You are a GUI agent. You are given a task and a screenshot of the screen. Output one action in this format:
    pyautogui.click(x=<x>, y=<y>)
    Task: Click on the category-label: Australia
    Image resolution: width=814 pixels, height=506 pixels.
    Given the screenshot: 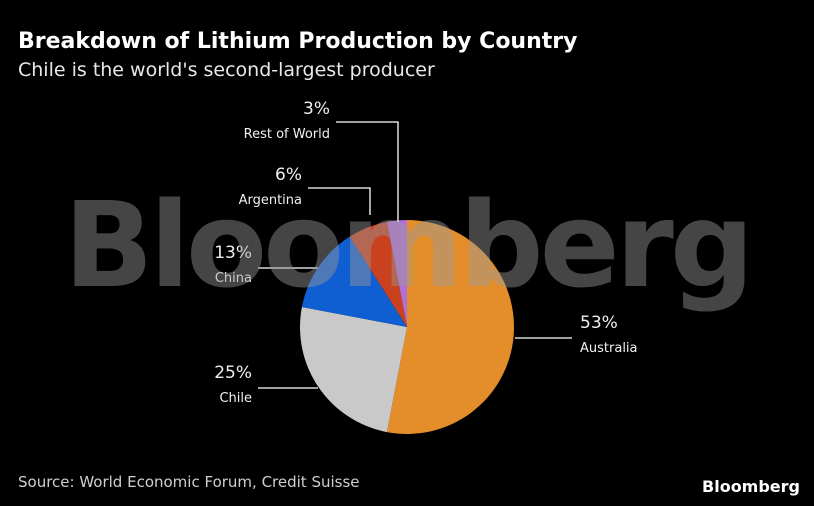 What is the action you would take?
    pyautogui.click(x=609, y=348)
    